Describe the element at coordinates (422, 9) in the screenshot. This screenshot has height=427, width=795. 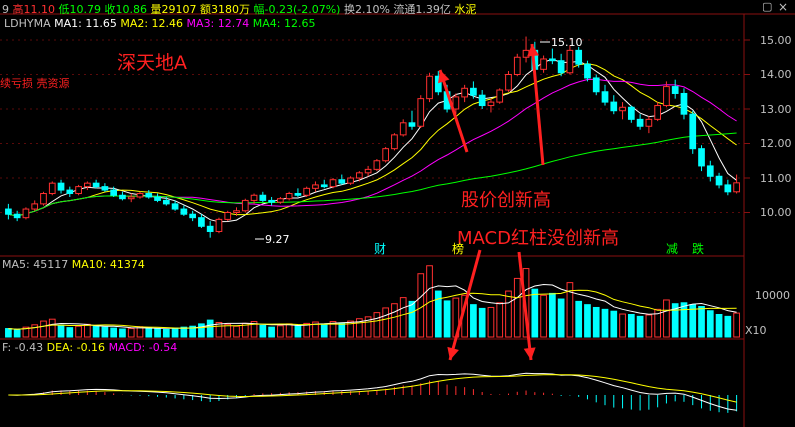
I see `header-float-cap: 流通1.39亿` at that location.